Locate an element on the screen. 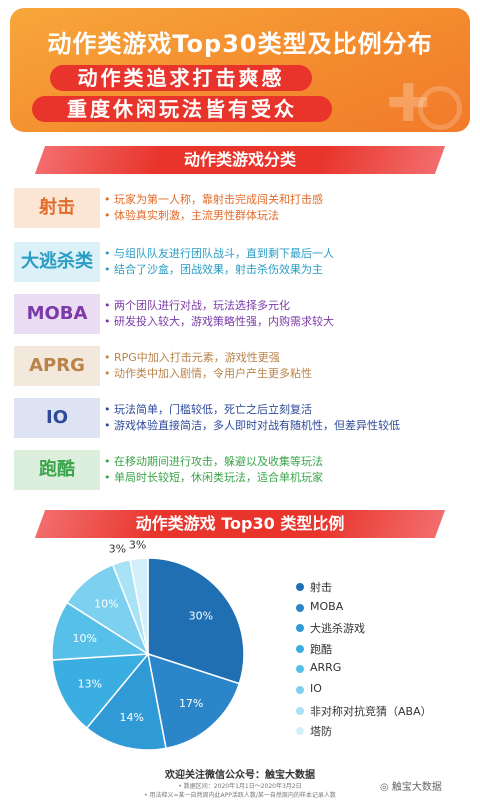  legend-label: 非对称对抗竞猜（ABA） is located at coordinates (371, 711).